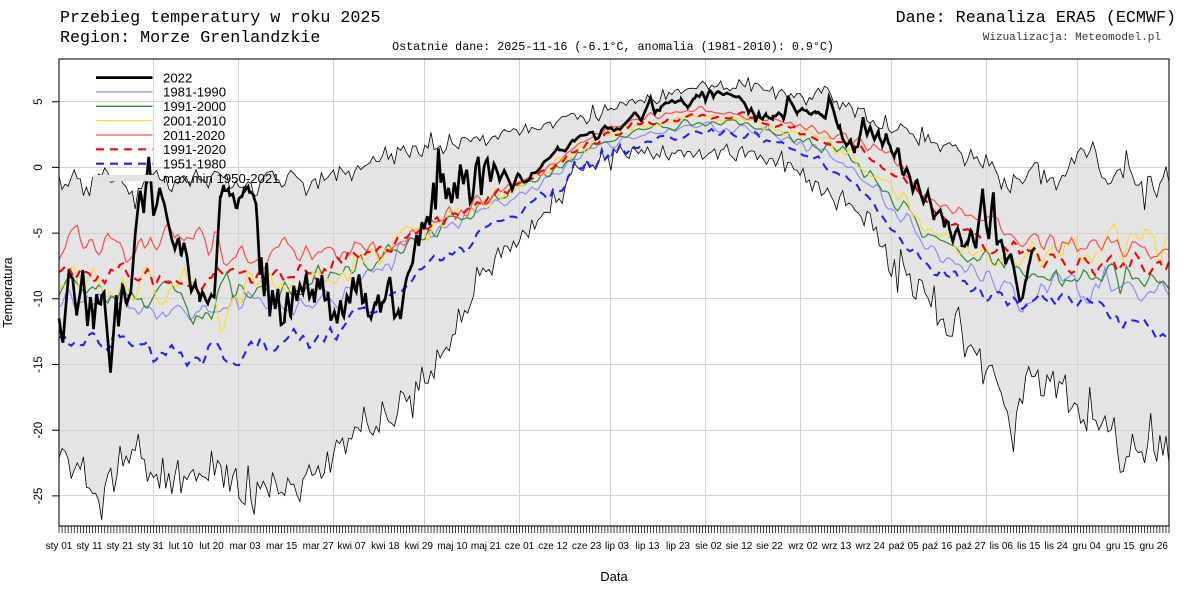 This screenshot has height=605, width=1200. Describe the element at coordinates (39, 101) in the screenshot. I see `svg-text: 5` at that location.